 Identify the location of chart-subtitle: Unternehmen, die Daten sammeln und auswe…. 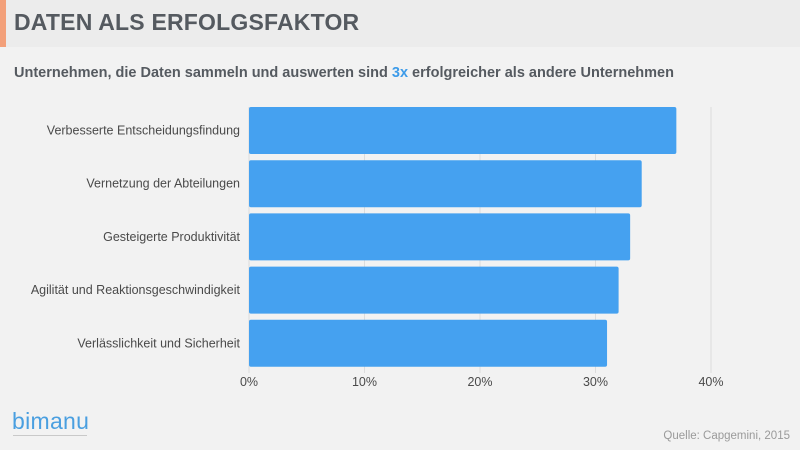
(404, 73).